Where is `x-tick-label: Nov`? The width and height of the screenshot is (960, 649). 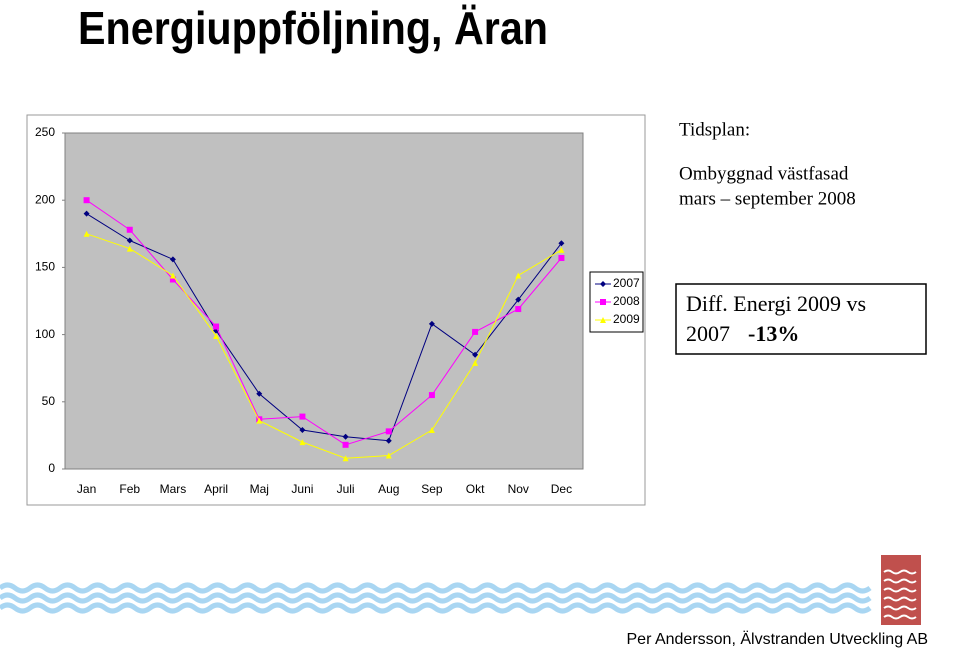 x-tick-label: Nov is located at coordinates (518, 489).